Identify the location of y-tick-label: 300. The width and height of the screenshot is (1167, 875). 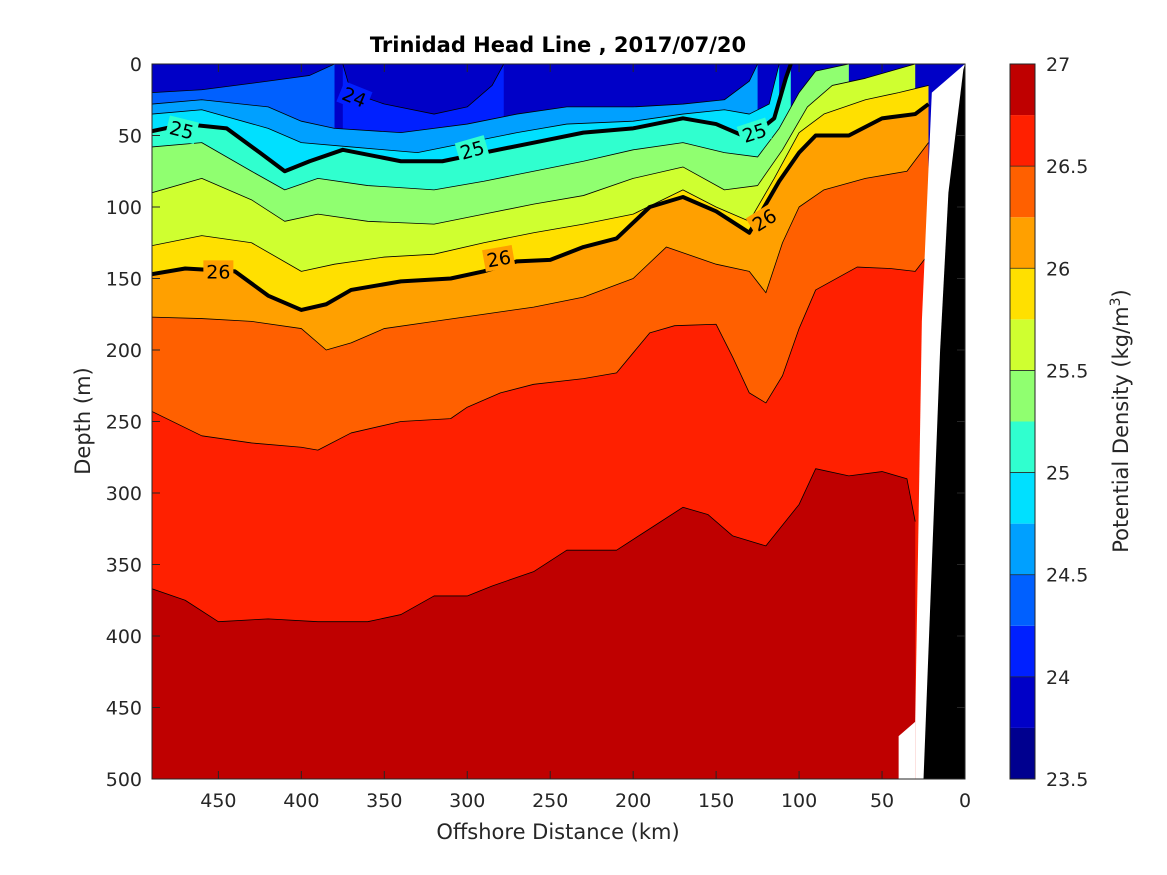
(124, 494).